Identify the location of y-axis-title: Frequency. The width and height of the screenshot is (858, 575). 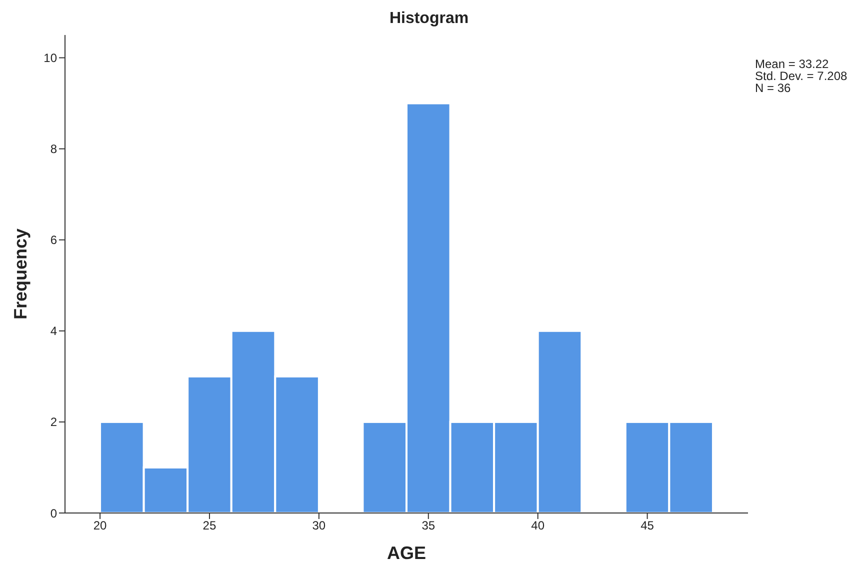
(20, 274).